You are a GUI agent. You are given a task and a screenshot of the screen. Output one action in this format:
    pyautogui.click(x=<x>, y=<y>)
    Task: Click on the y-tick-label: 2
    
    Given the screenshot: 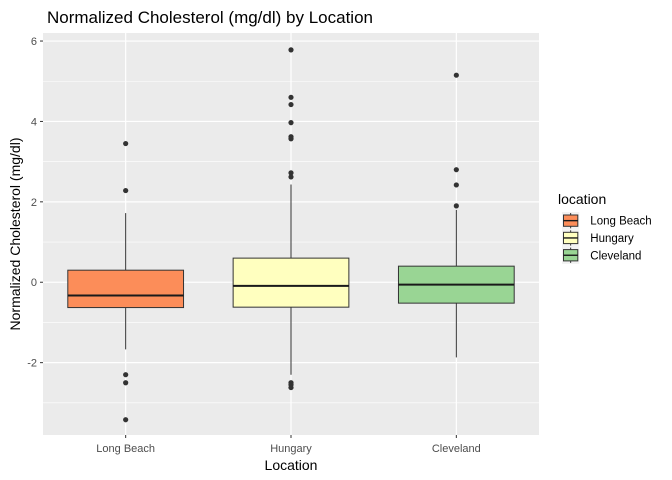 What is the action you would take?
    pyautogui.click(x=34, y=203)
    